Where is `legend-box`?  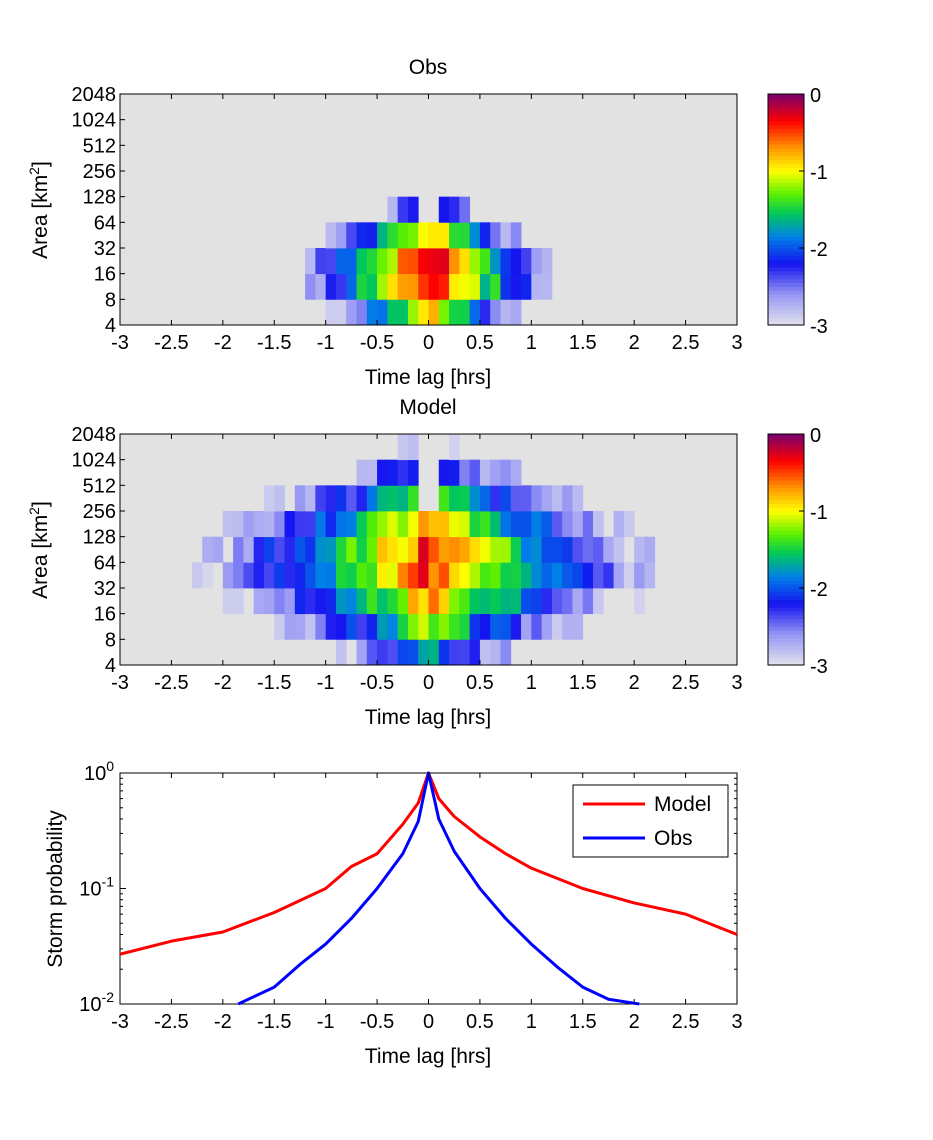
legend-box is located at coordinates (650, 821).